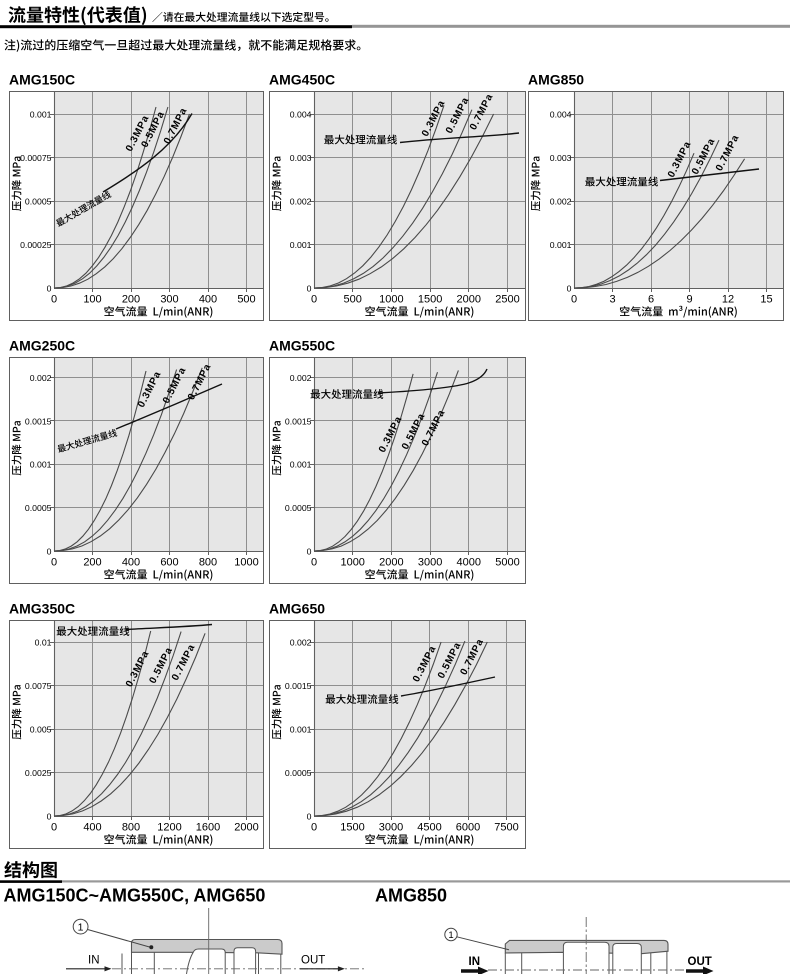 Image resolution: width=790 pixels, height=974 pixels. What do you see at coordinates (208, 827) in the screenshot?
I see `svg-text: 1600` at bounding box center [208, 827].